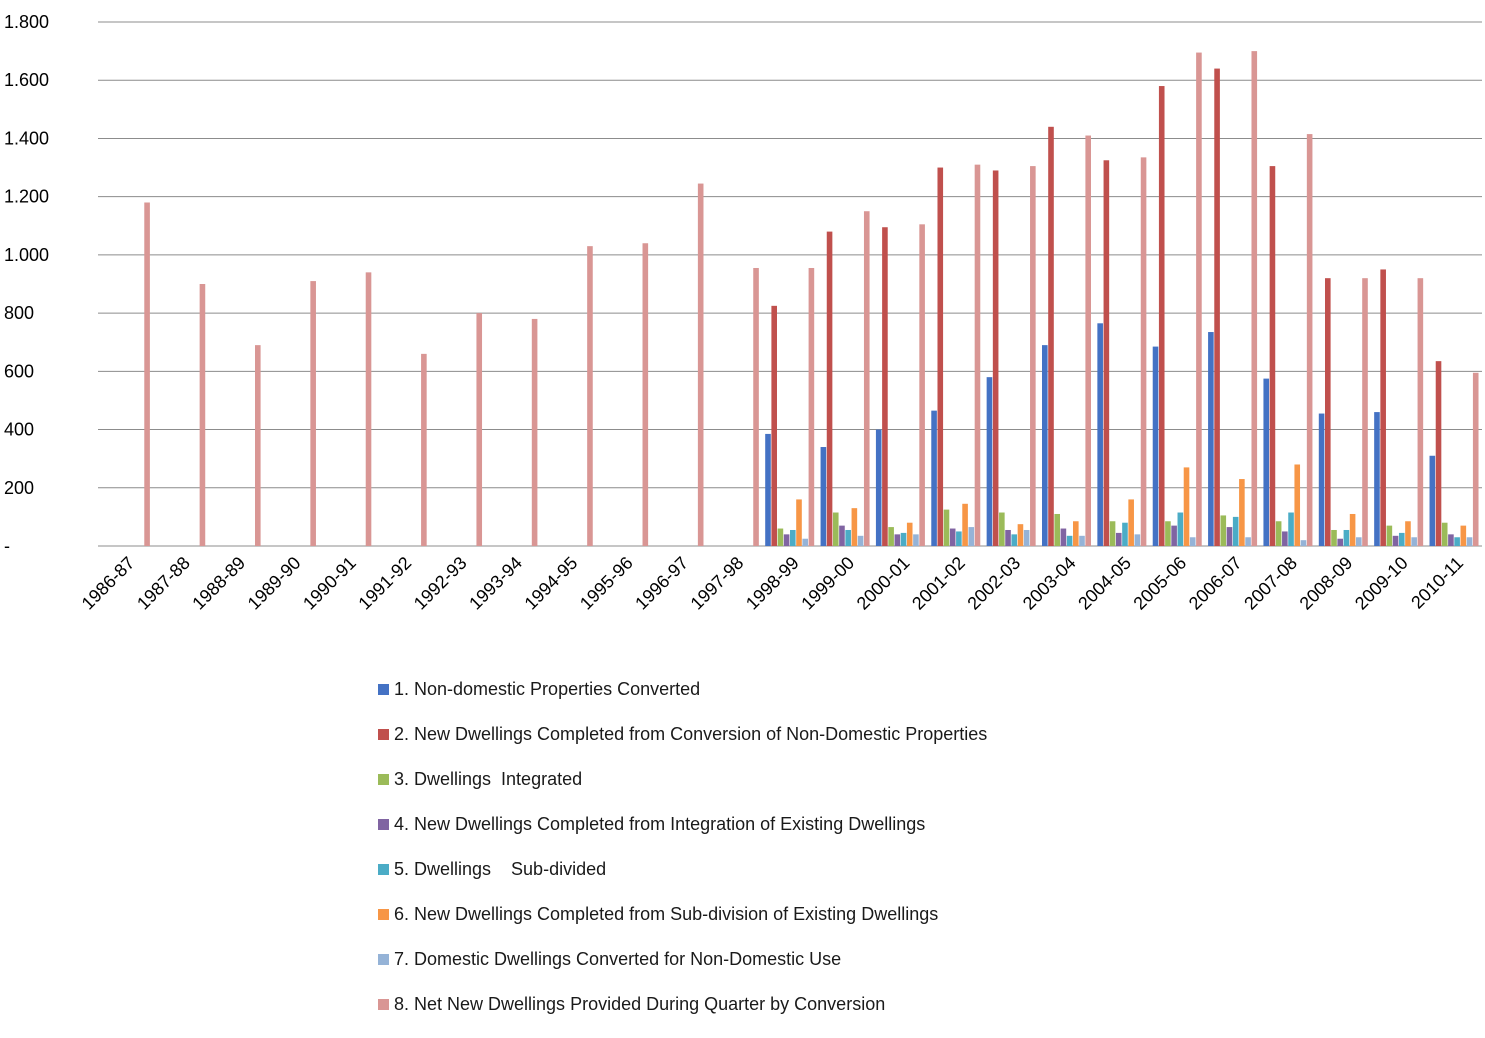 Image resolution: width=1485 pixels, height=1038 pixels. Describe the element at coordinates (883, 583) in the screenshot. I see `x-tick-label: 2000-01` at that location.